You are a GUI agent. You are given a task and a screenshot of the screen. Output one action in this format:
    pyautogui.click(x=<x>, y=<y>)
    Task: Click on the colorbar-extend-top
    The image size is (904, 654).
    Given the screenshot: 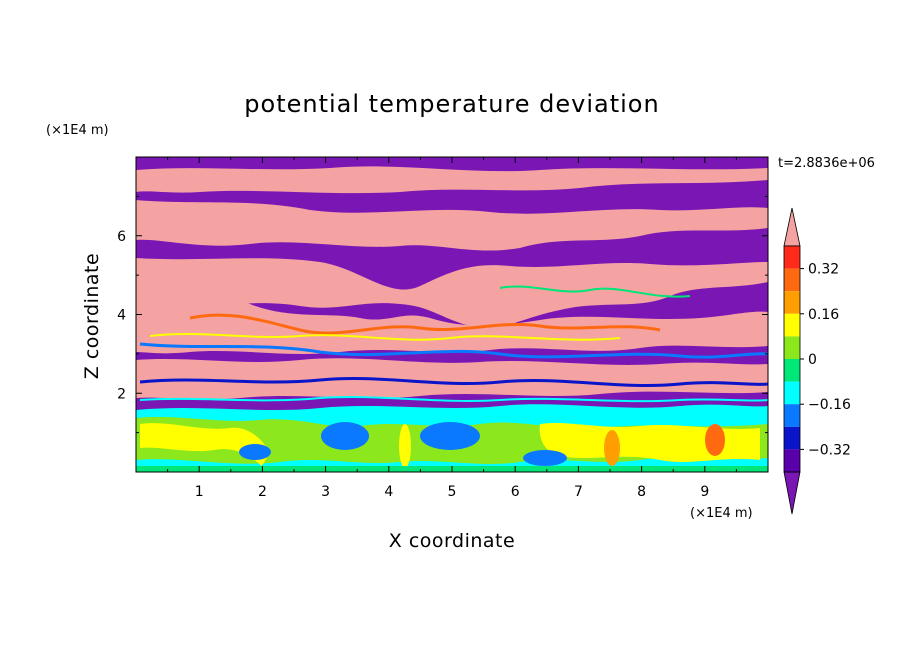 What is the action you would take?
    pyautogui.click(x=792, y=227)
    